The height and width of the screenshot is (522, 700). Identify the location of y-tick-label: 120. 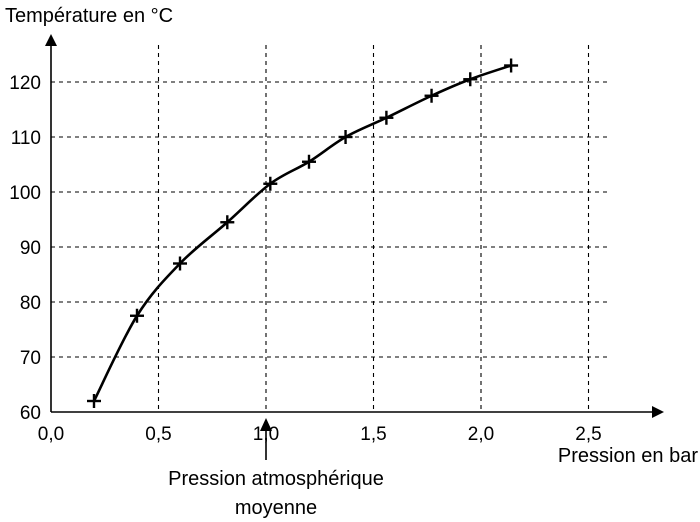
(25, 83).